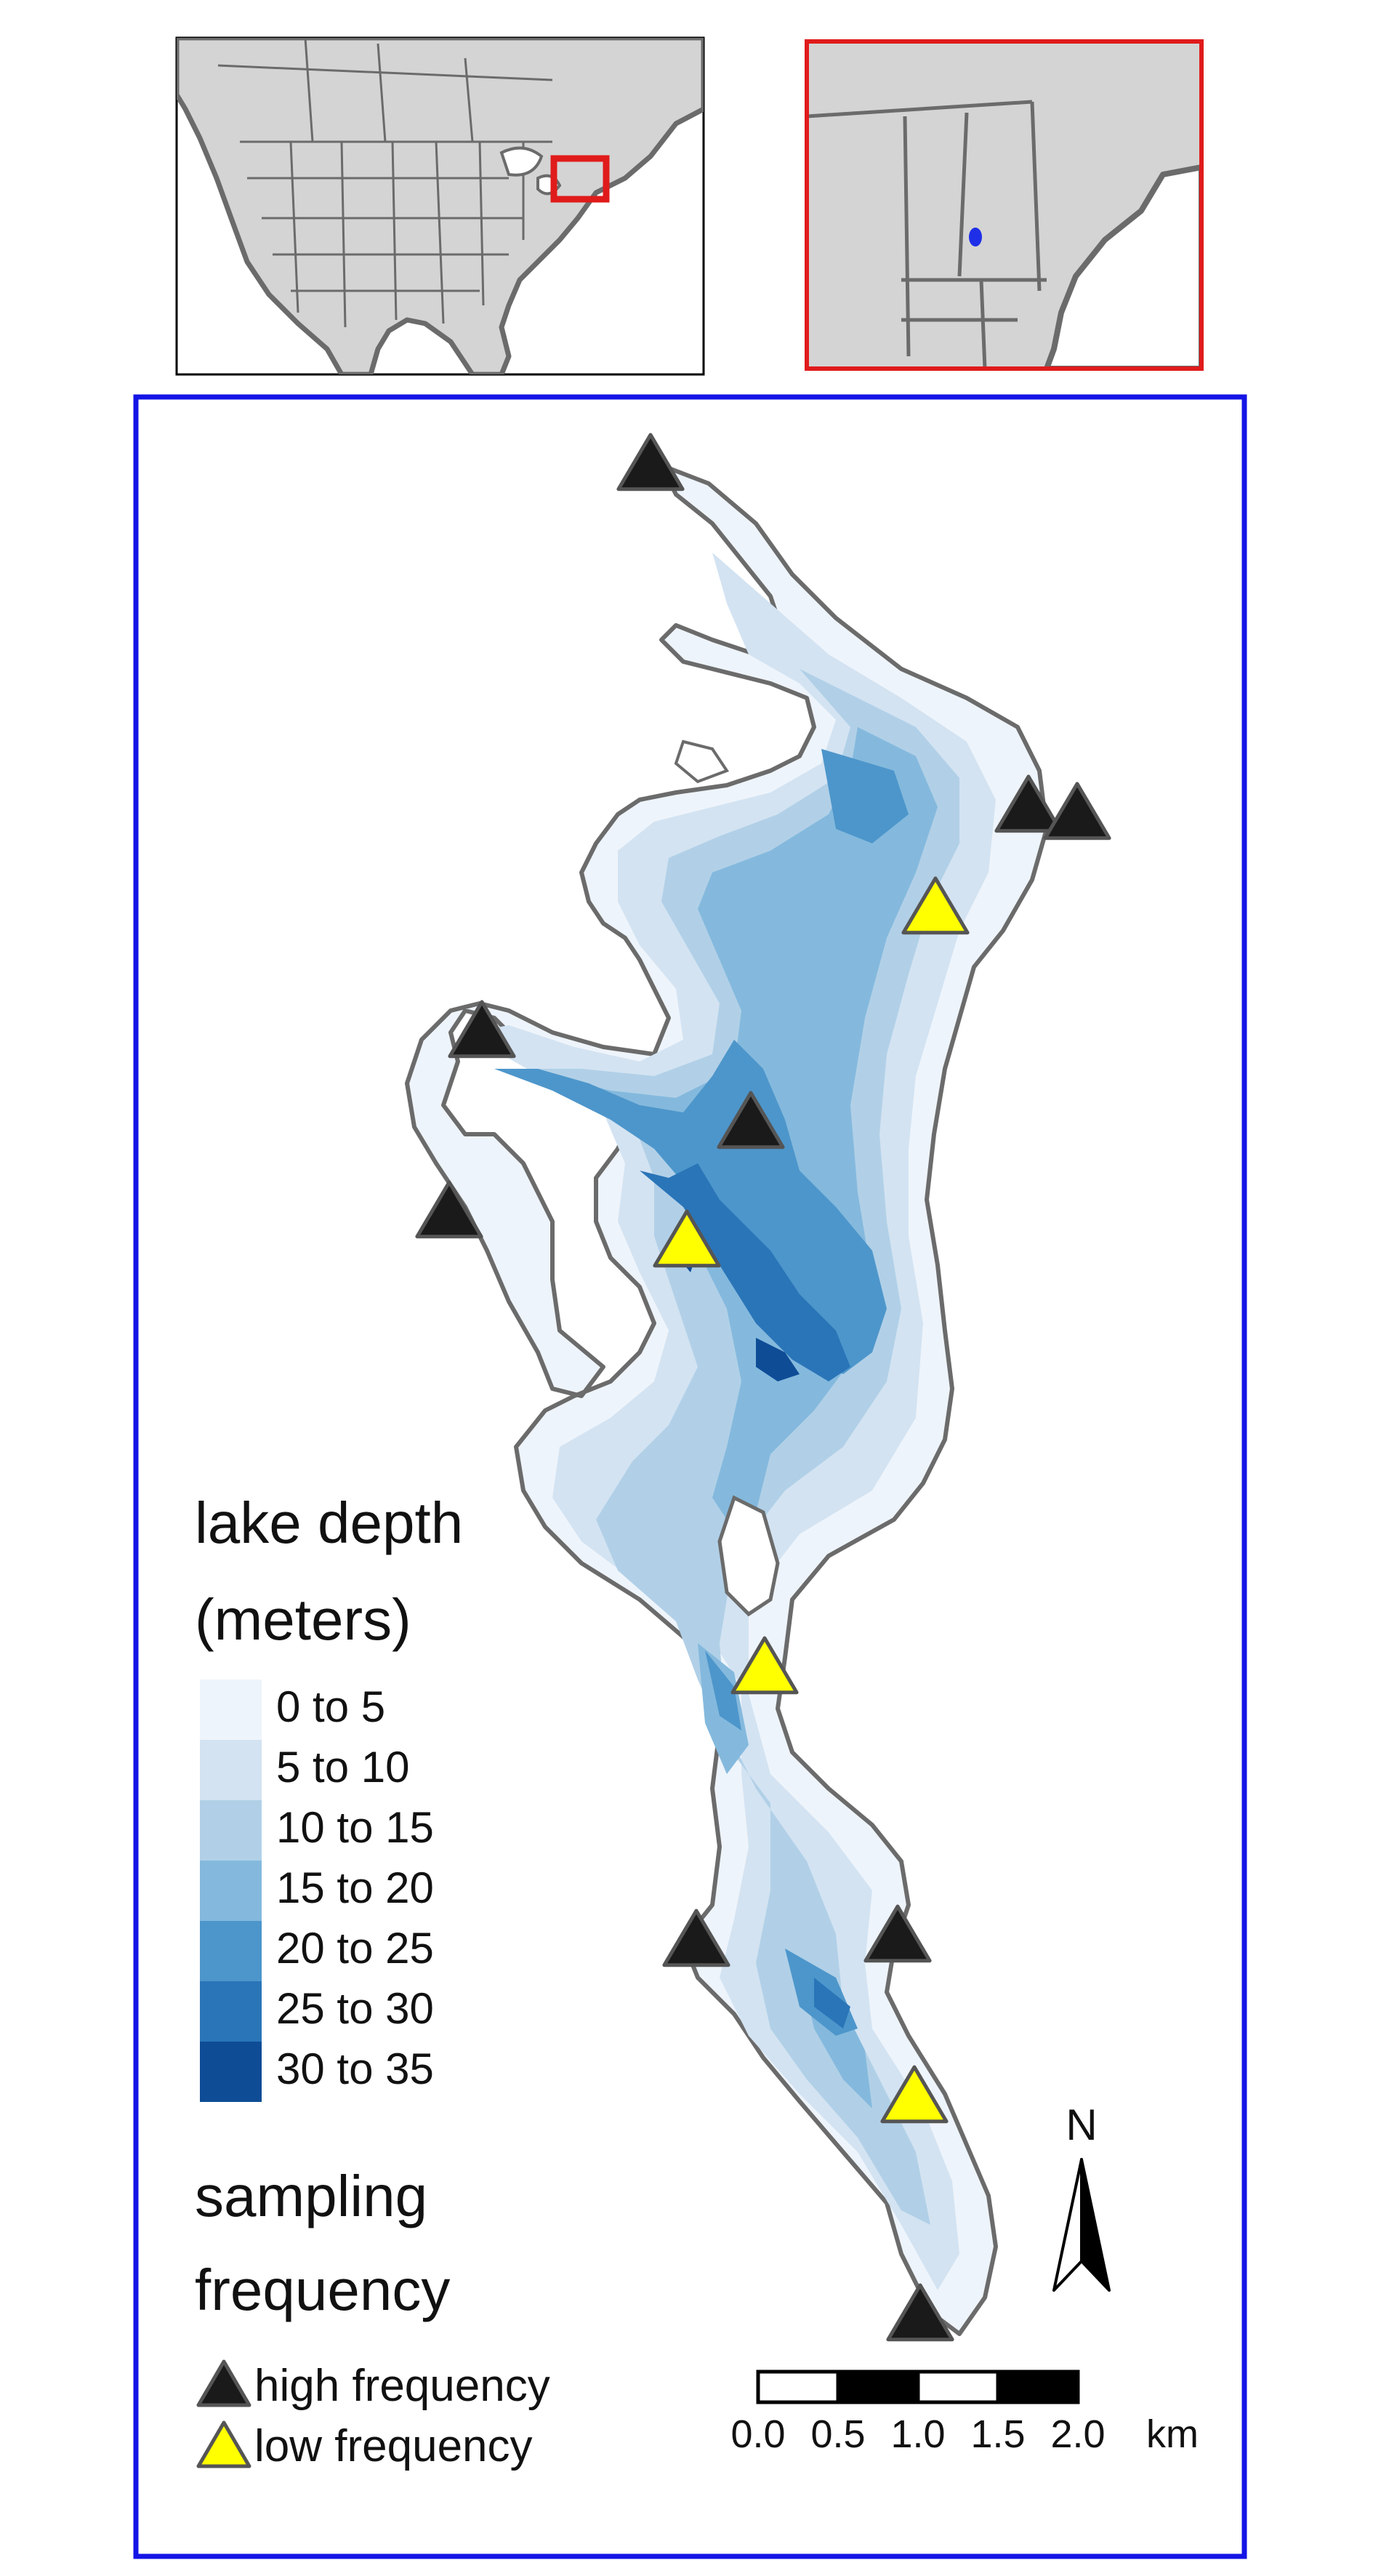 The image size is (1373, 2576). Describe the element at coordinates (927, 235) in the screenshot. I see `state-lines-region` at that location.